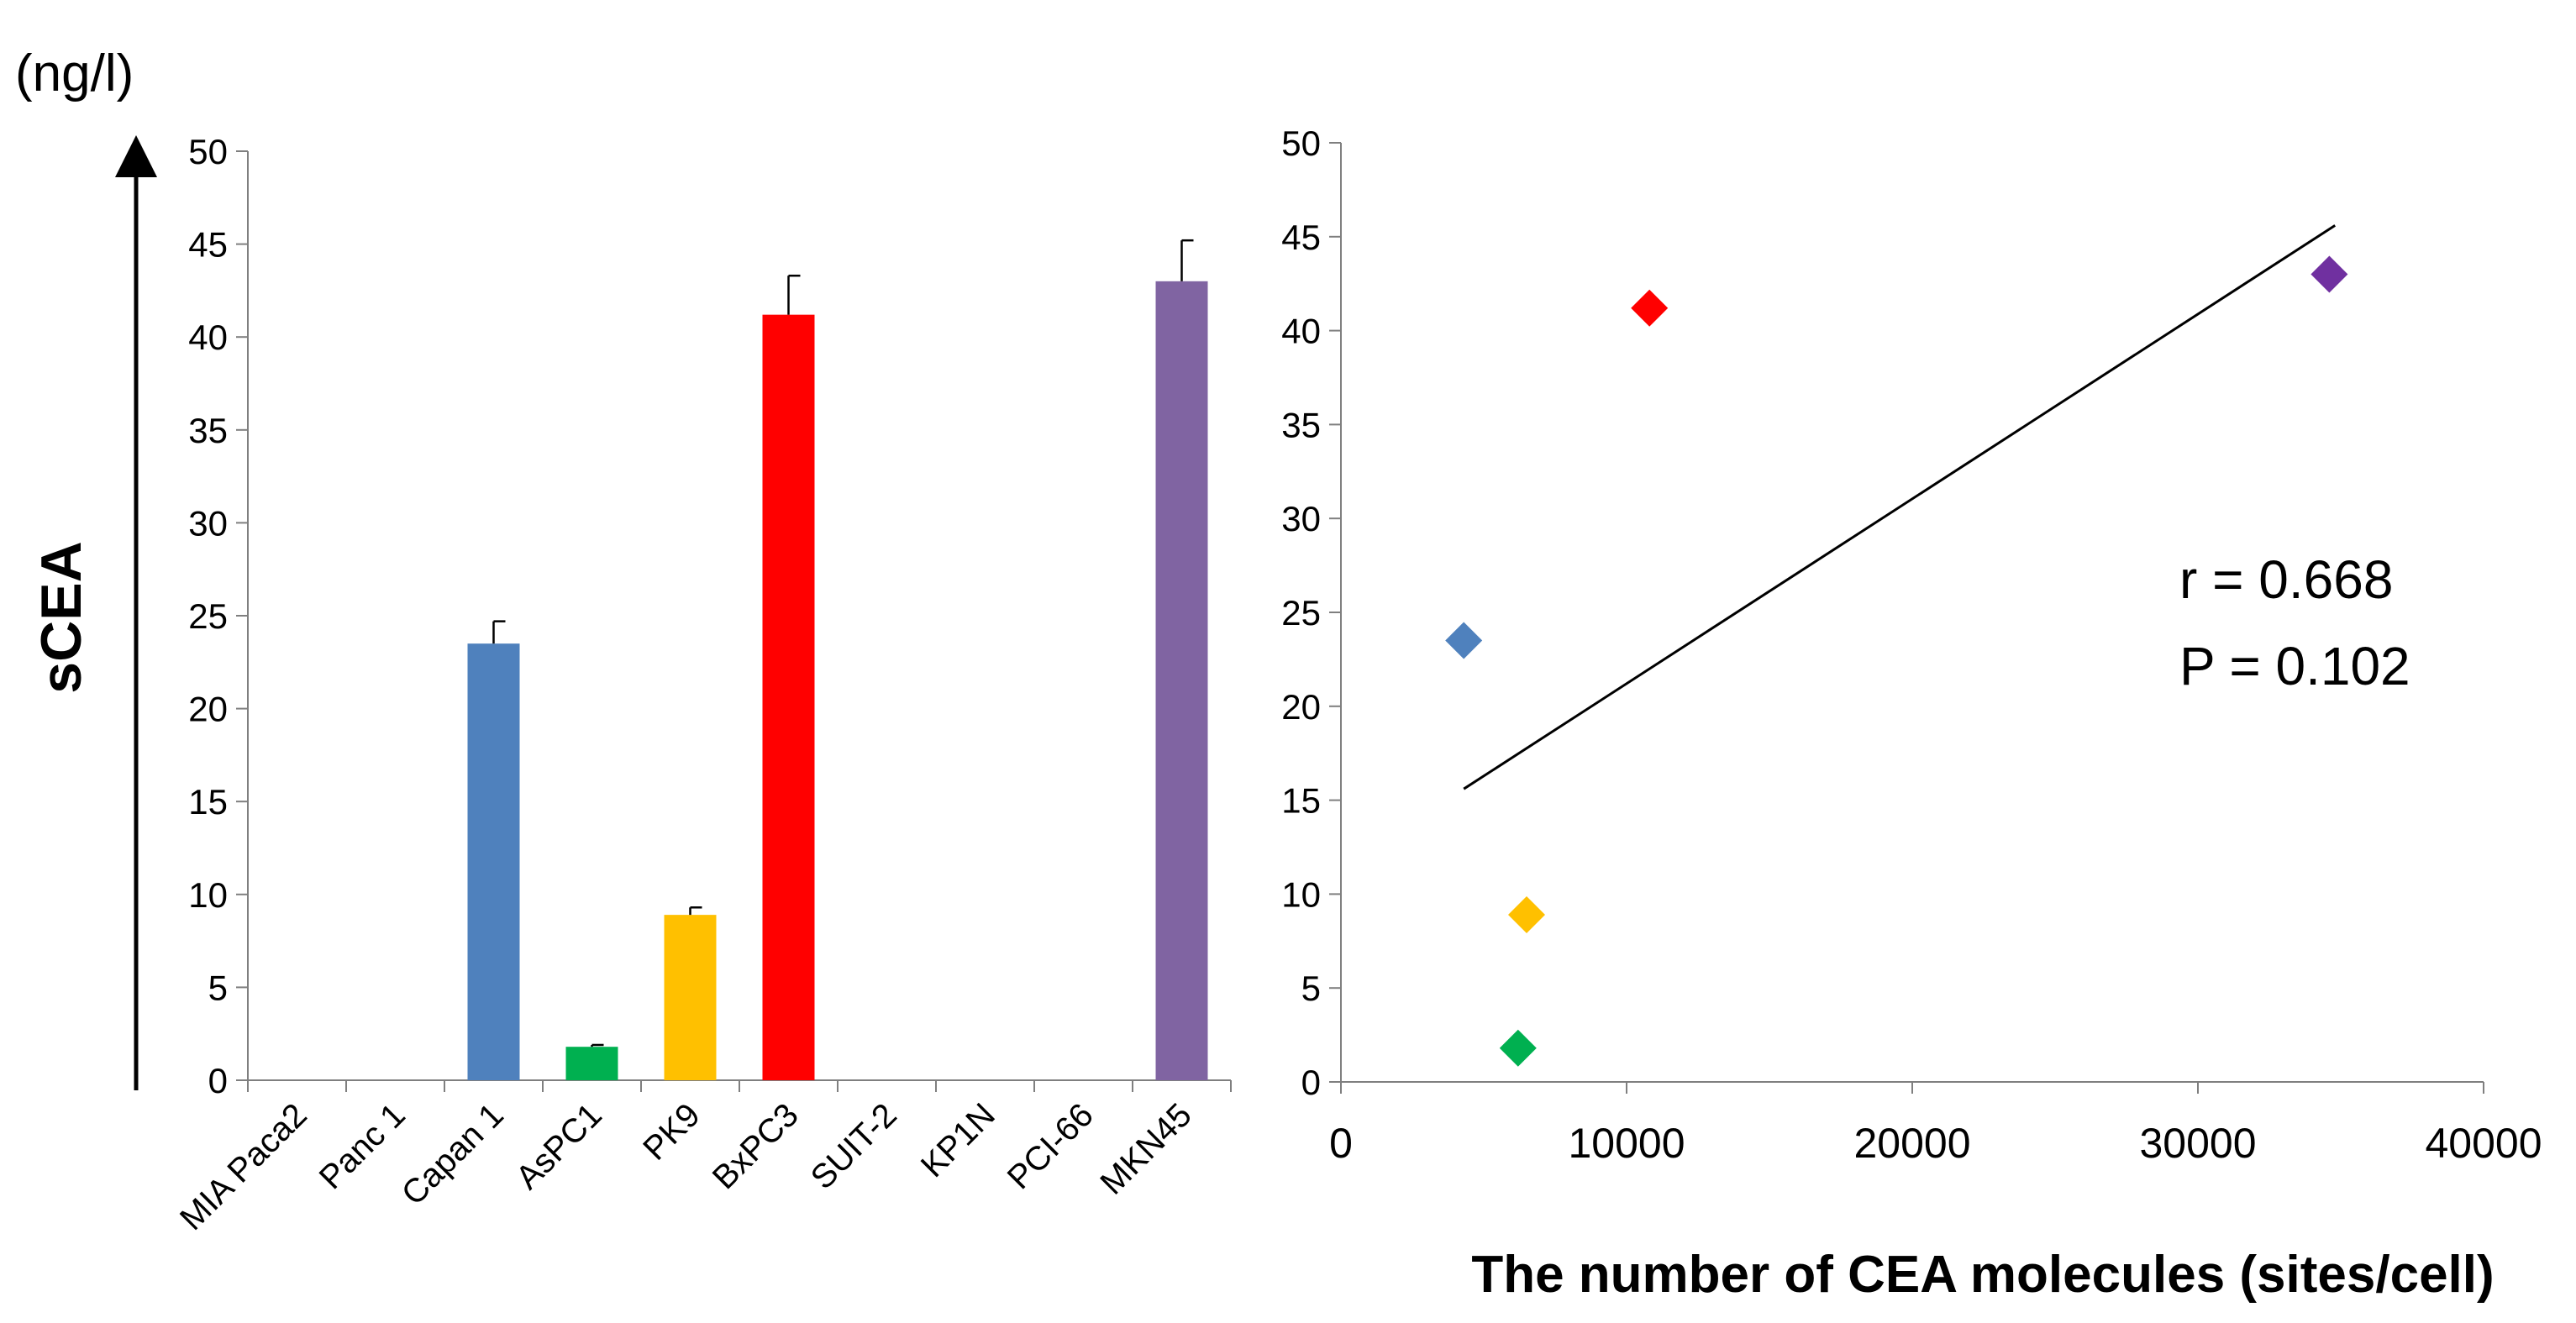 The width and height of the screenshot is (2576, 1323). What do you see at coordinates (1181, 681) in the screenshot?
I see `bar-mkn45` at bounding box center [1181, 681].